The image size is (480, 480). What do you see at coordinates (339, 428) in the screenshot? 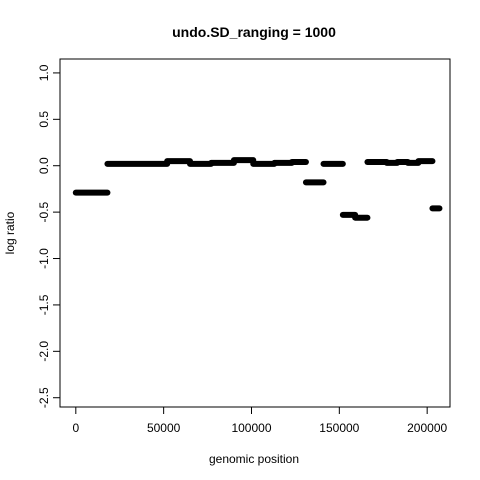
I see `x-tick-label: 150000` at bounding box center [339, 428].